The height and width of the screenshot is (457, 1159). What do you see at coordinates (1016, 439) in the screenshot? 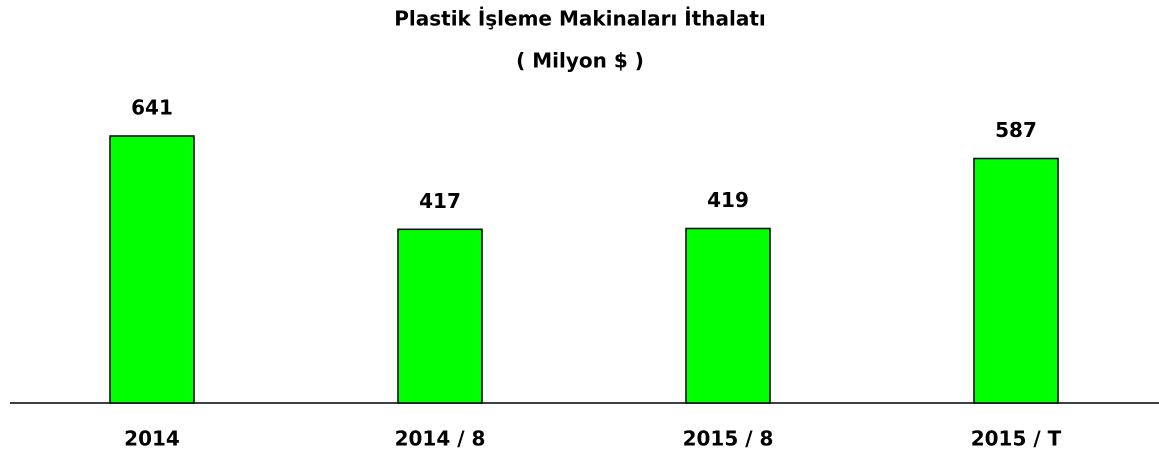
I see `x-tick-label: 2015 / T` at bounding box center [1016, 439].